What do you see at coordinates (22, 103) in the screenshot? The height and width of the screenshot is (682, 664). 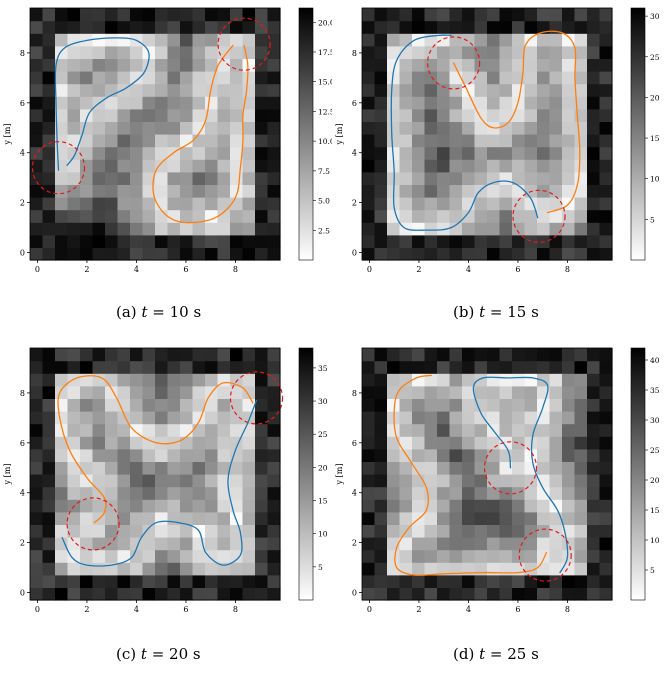 I see `y-tick-label: 6` at bounding box center [22, 103].